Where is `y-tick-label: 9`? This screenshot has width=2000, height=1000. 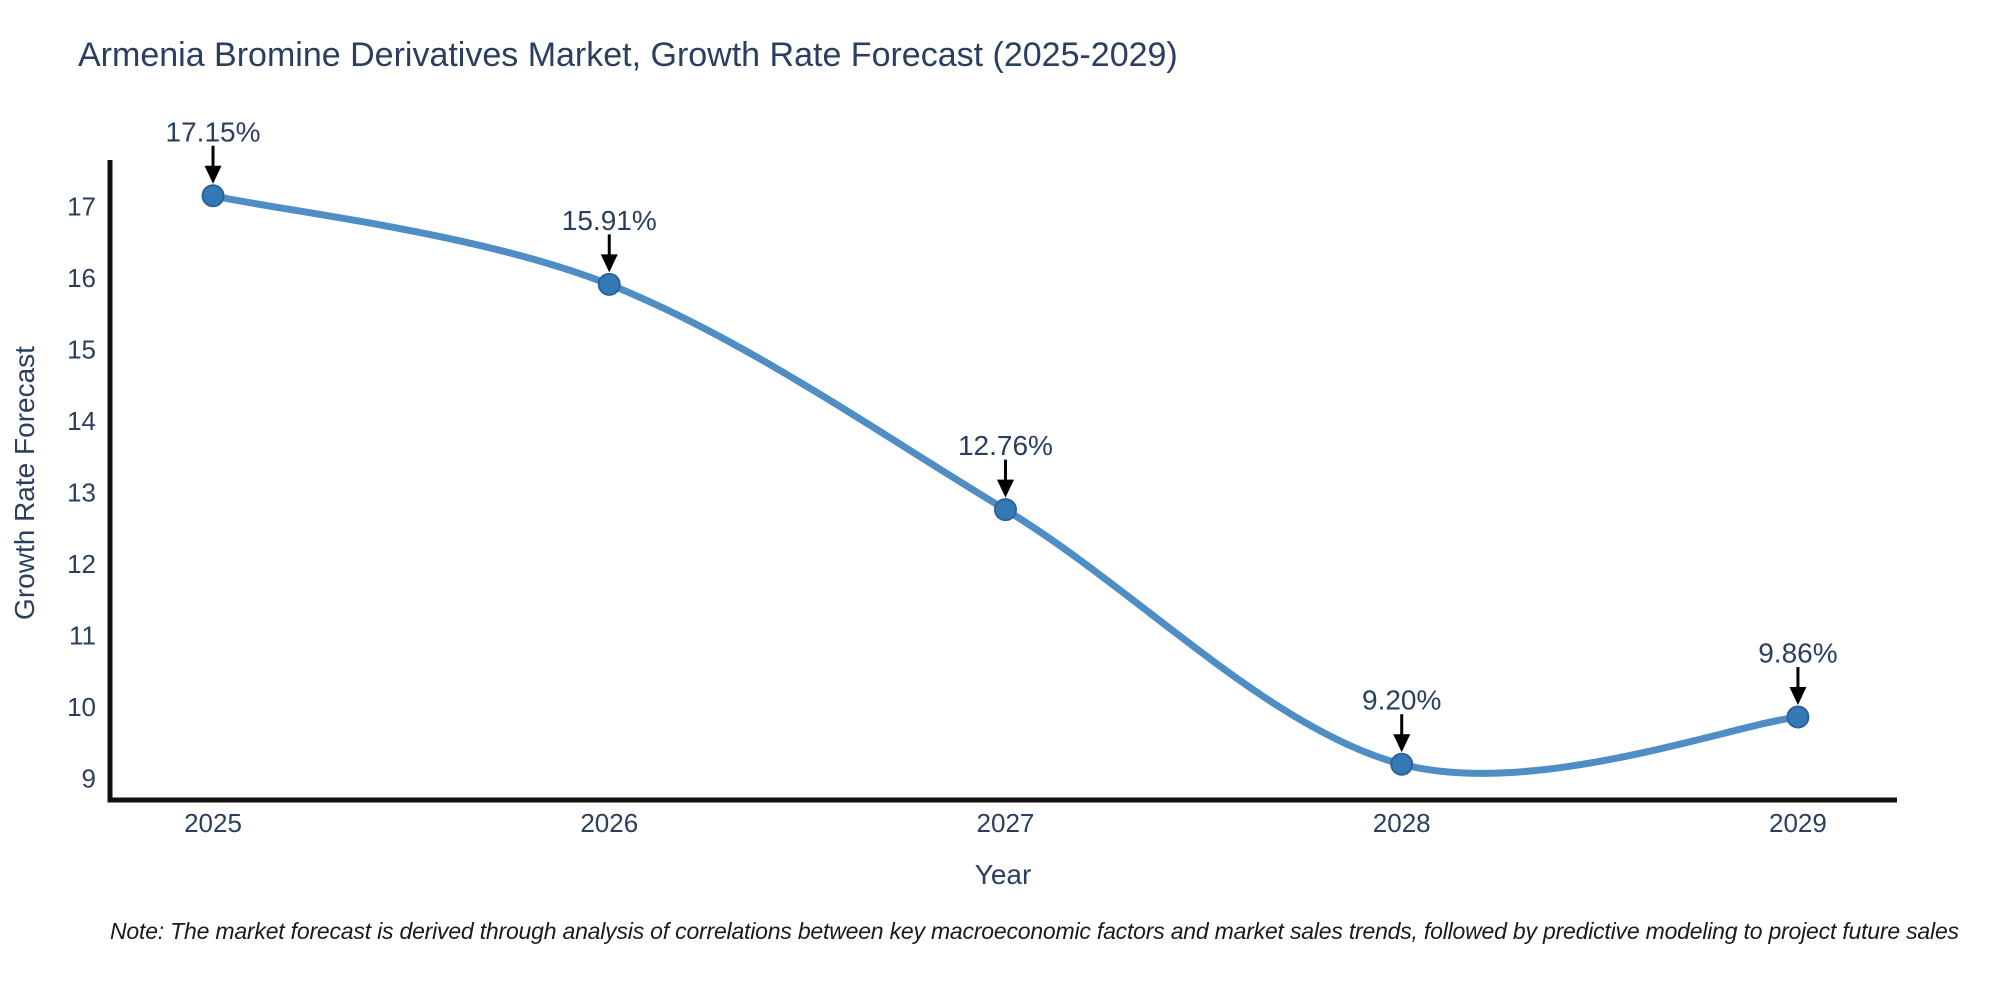
y-tick-label: 9 is located at coordinates (89, 779).